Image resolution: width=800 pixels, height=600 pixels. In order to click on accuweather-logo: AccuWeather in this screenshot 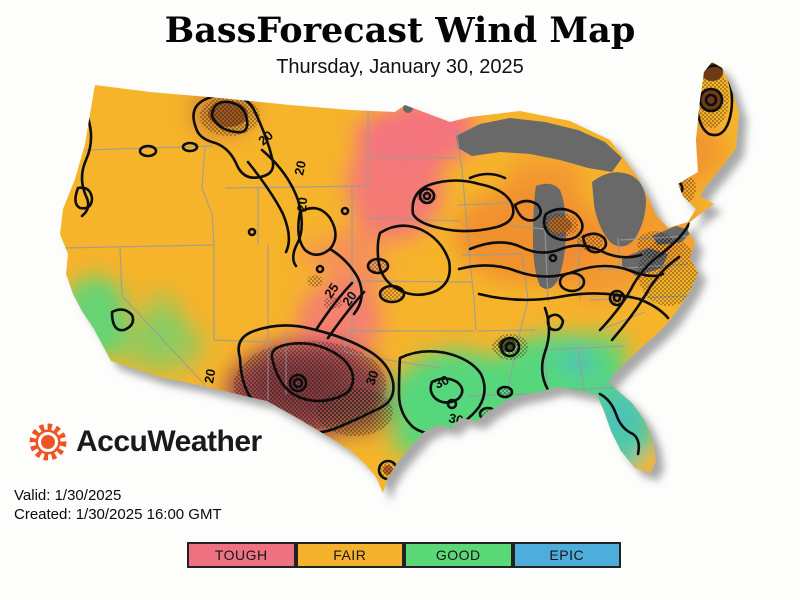, I will do `click(145, 442)`.